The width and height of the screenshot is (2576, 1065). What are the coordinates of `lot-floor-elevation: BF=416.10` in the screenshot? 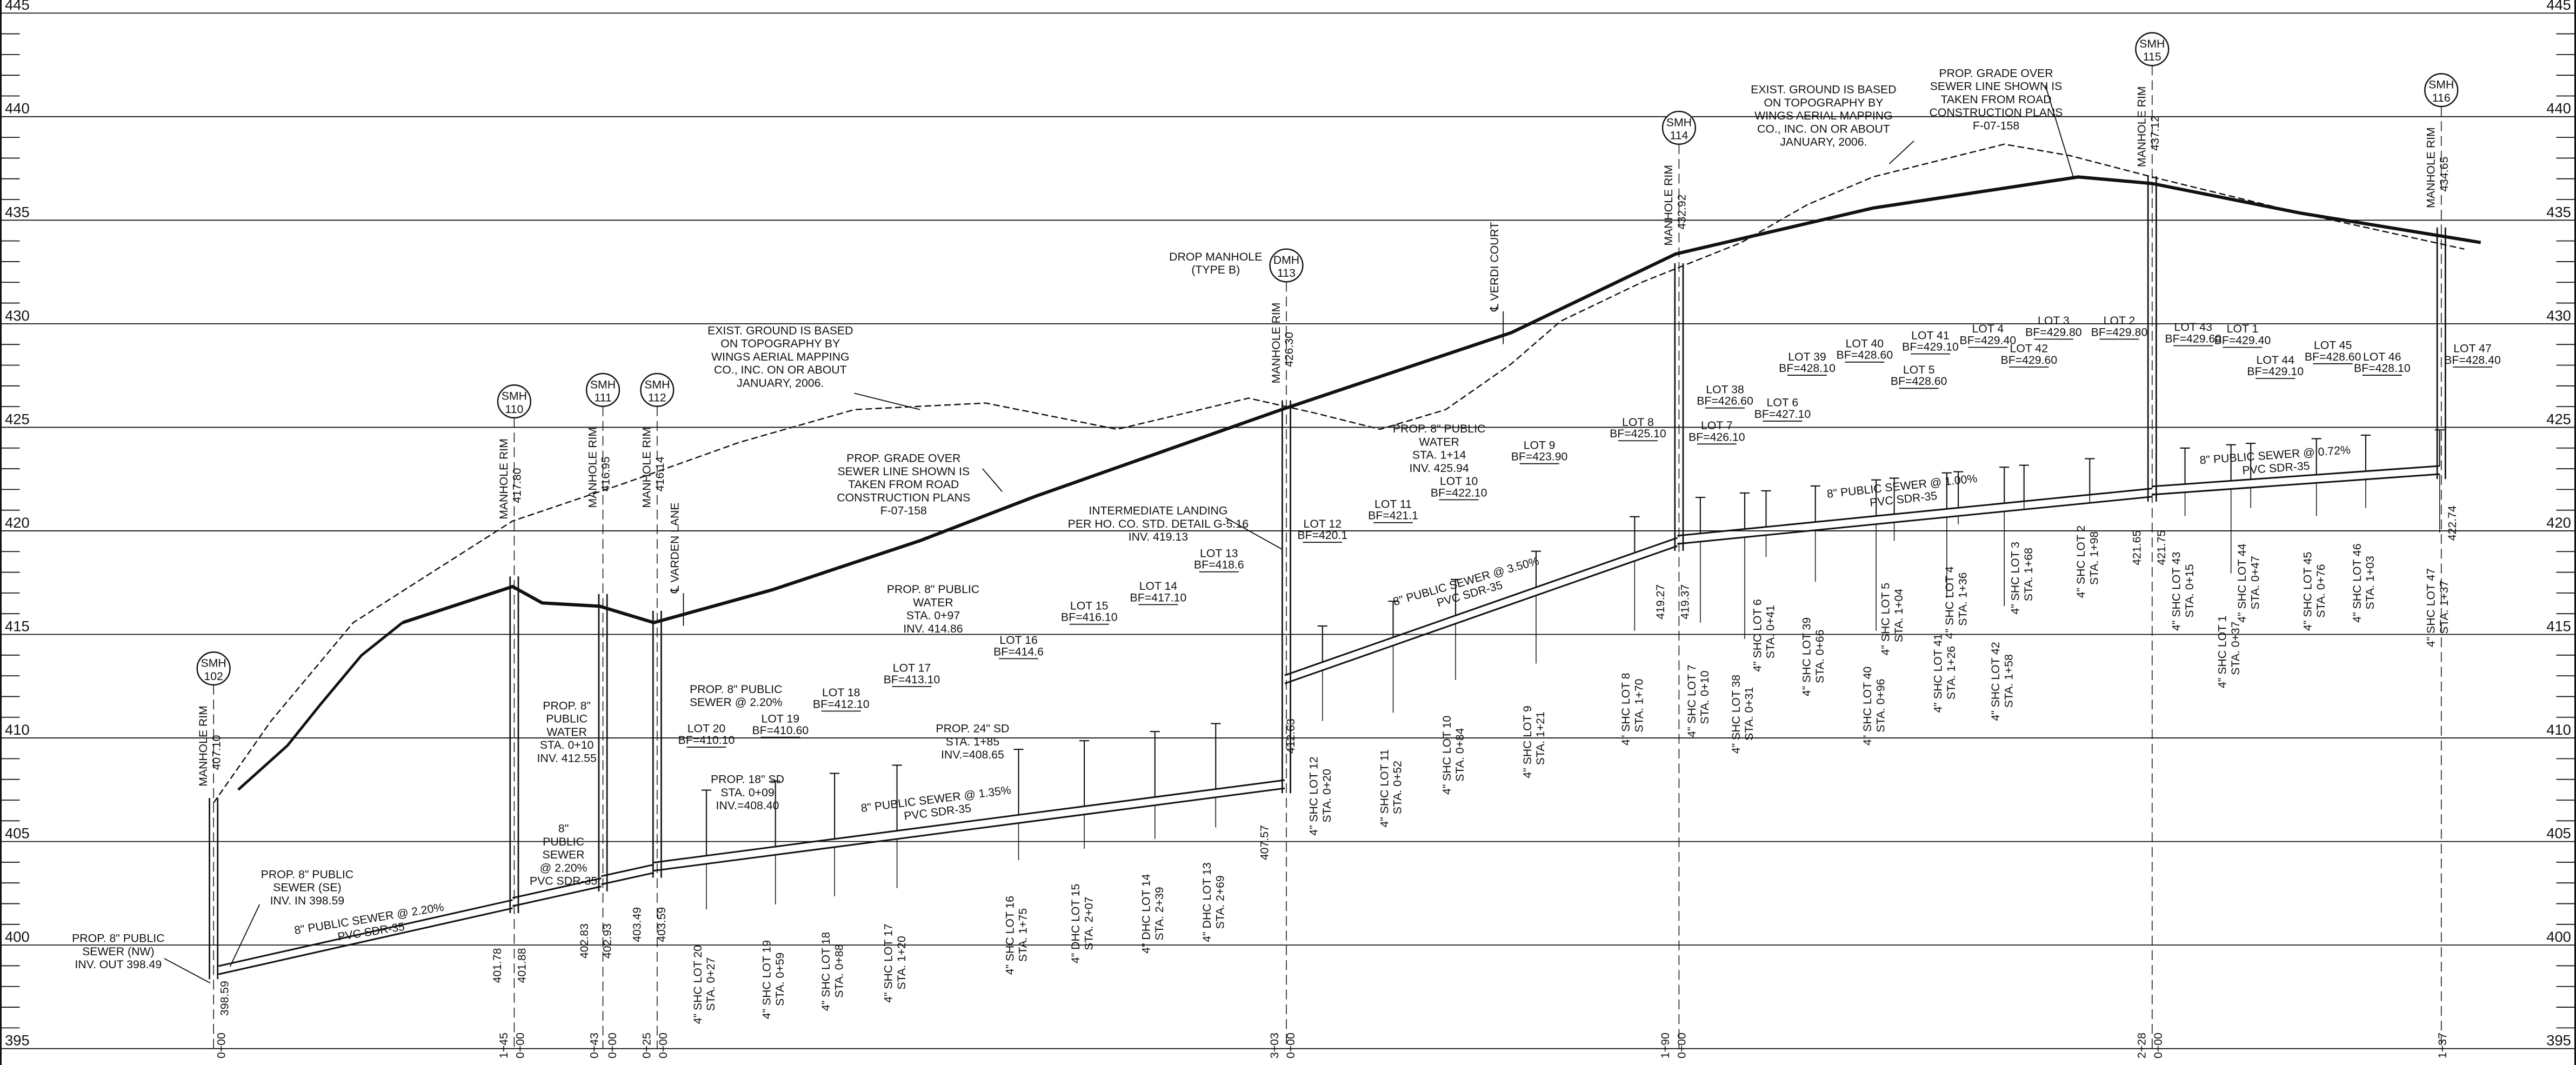 It's located at (1089, 617).